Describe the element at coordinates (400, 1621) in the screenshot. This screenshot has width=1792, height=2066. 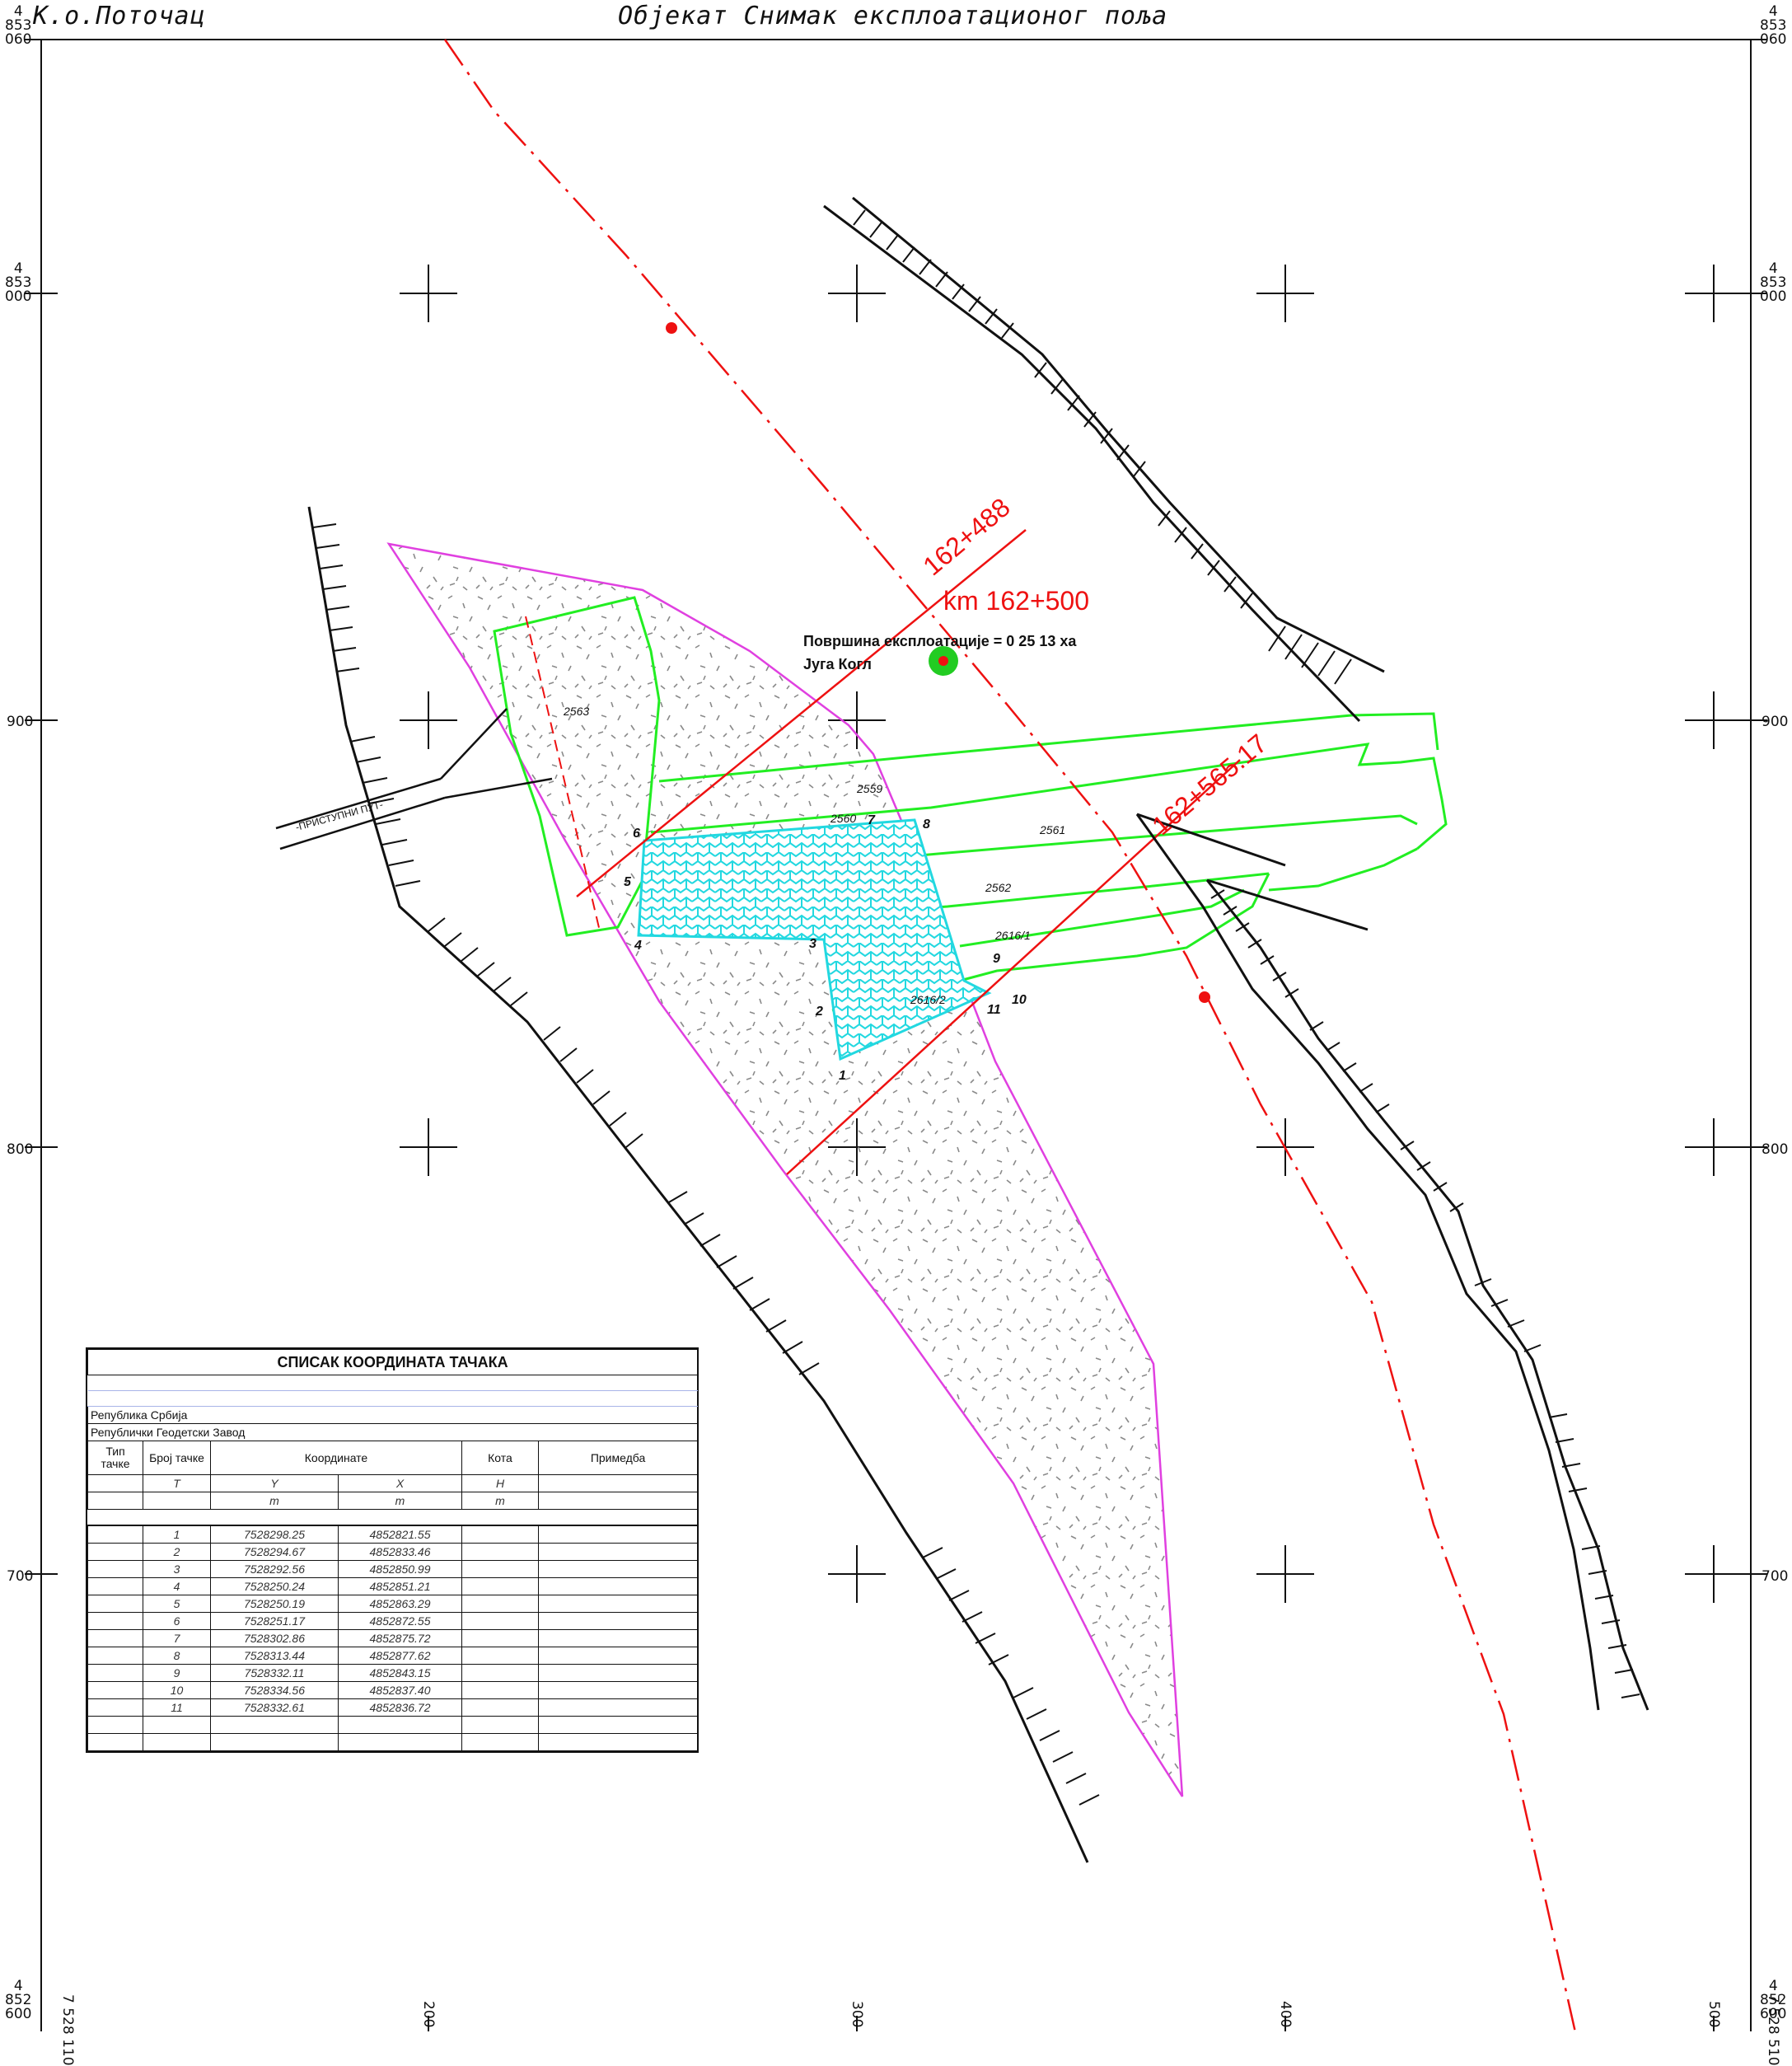
I see `x-coordinate-cell: 4852872.55` at that location.